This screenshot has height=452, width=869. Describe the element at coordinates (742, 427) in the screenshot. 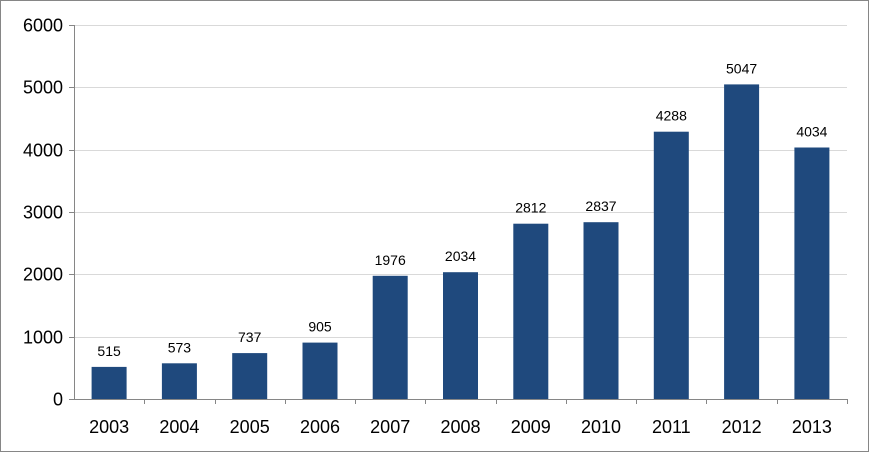

I see `x-tick-label-2012: 2012` at that location.